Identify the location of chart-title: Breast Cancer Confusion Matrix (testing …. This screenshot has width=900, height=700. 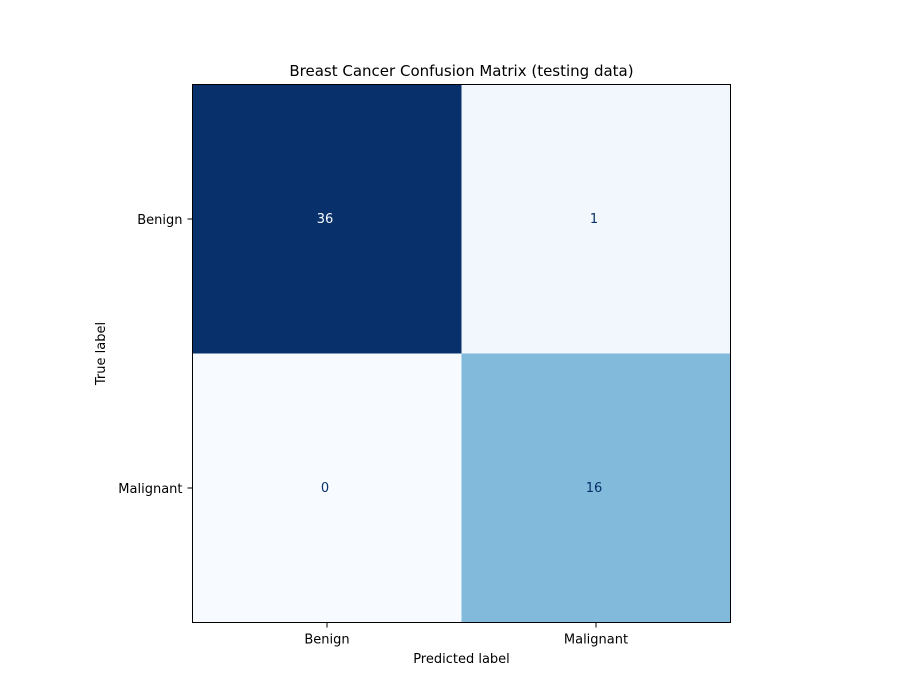
(461, 71).